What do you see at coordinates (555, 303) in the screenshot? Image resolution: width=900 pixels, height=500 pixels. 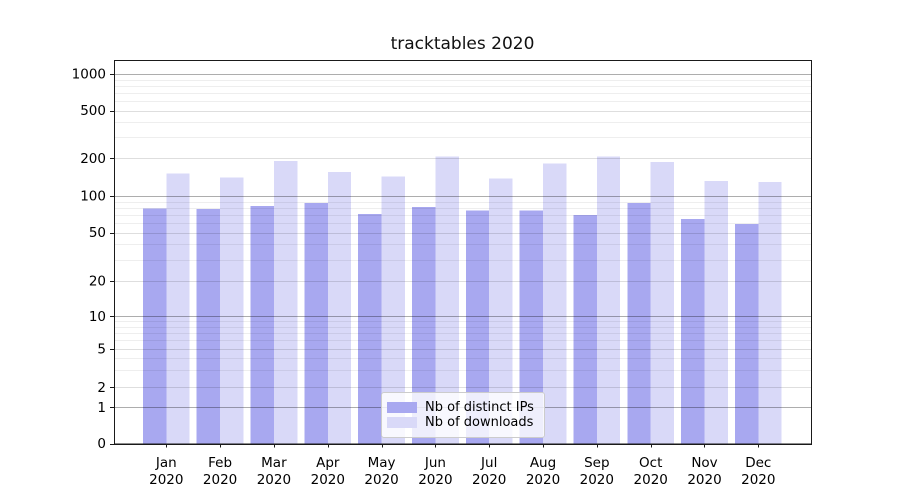 I see `bar-downloads-aug` at bounding box center [555, 303].